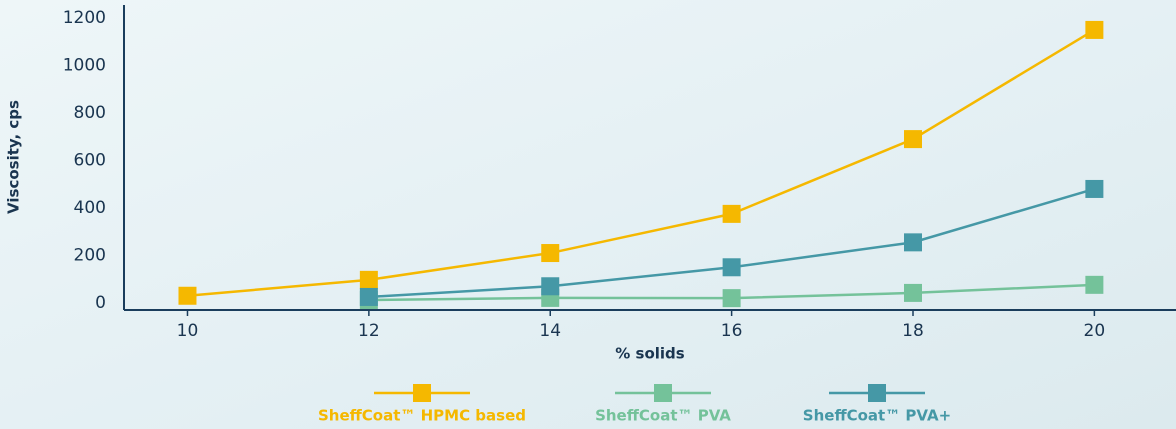 Image resolution: width=1176 pixels, height=429 pixels. I want to click on y-tick-label: 0, so click(100, 303).